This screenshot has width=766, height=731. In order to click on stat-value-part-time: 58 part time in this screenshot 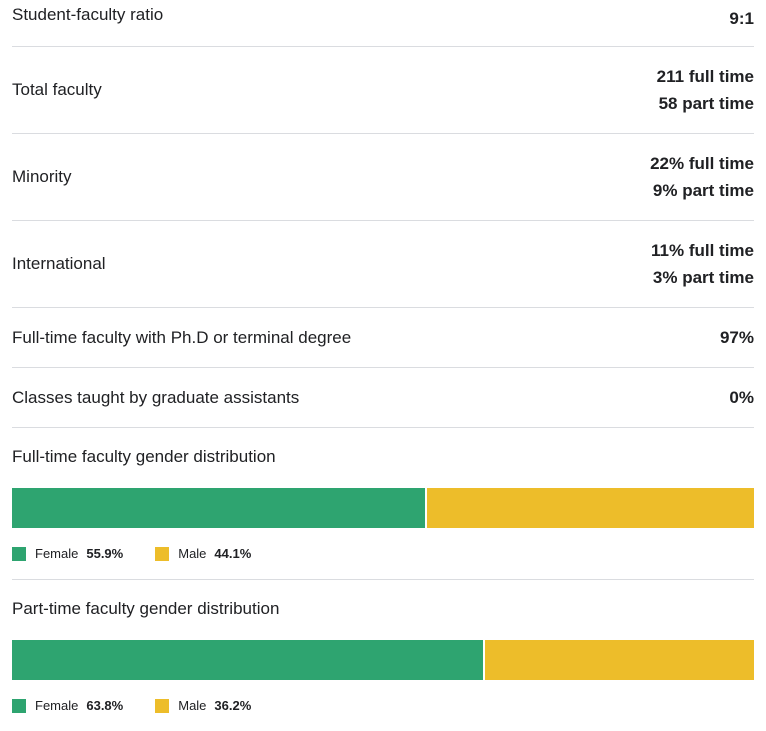, I will do `click(706, 103)`.